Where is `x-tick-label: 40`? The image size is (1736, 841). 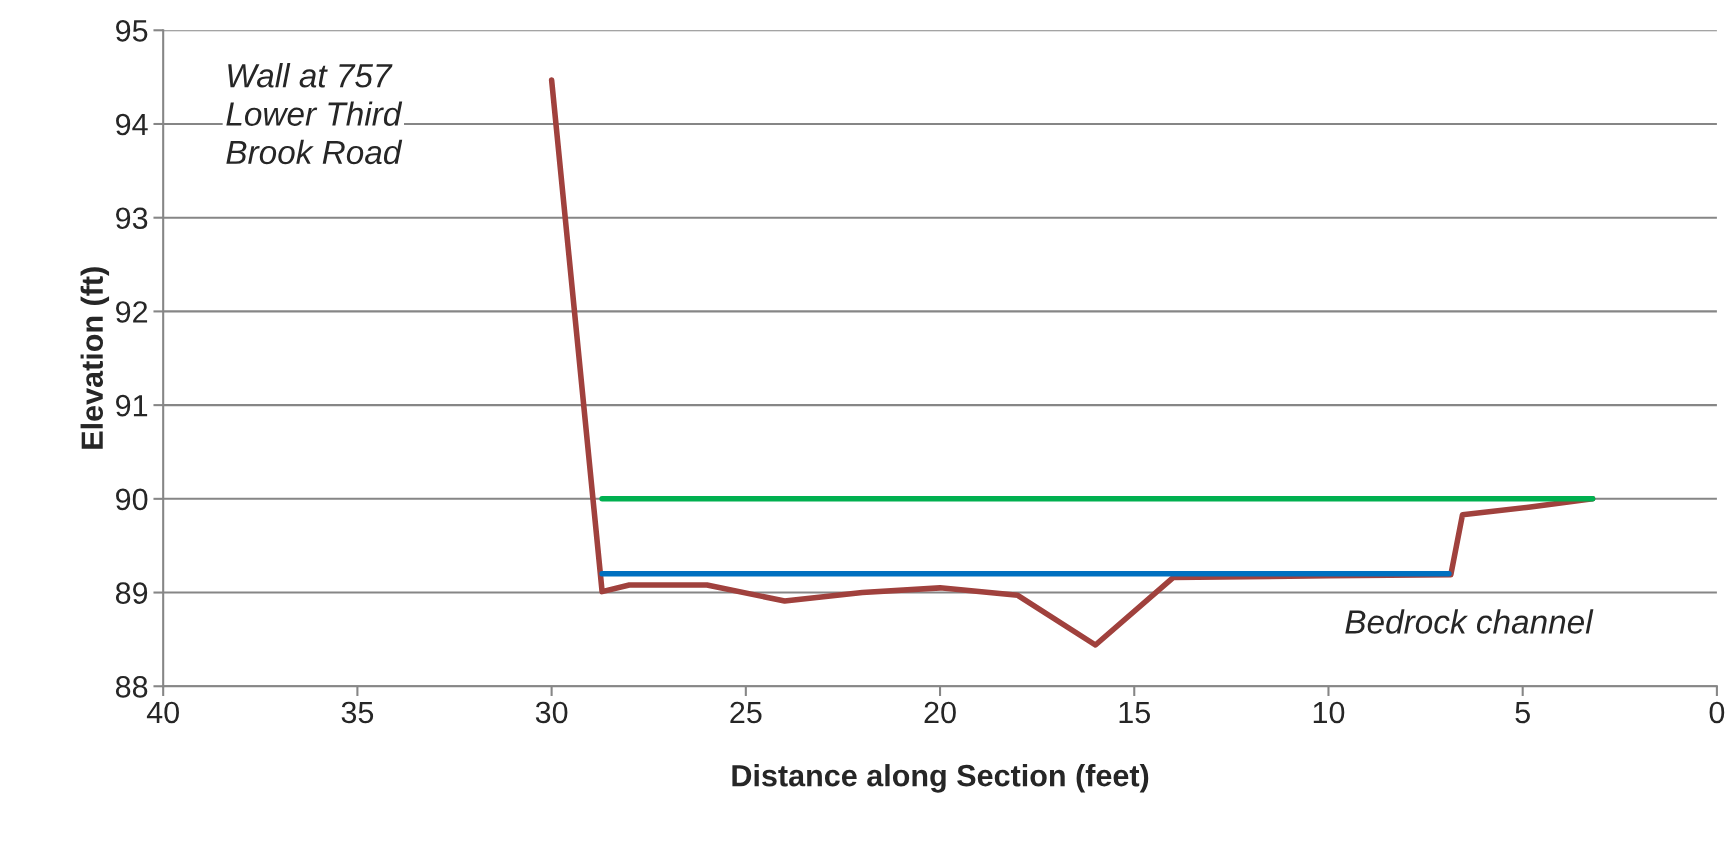 x-tick-label: 40 is located at coordinates (162, 712).